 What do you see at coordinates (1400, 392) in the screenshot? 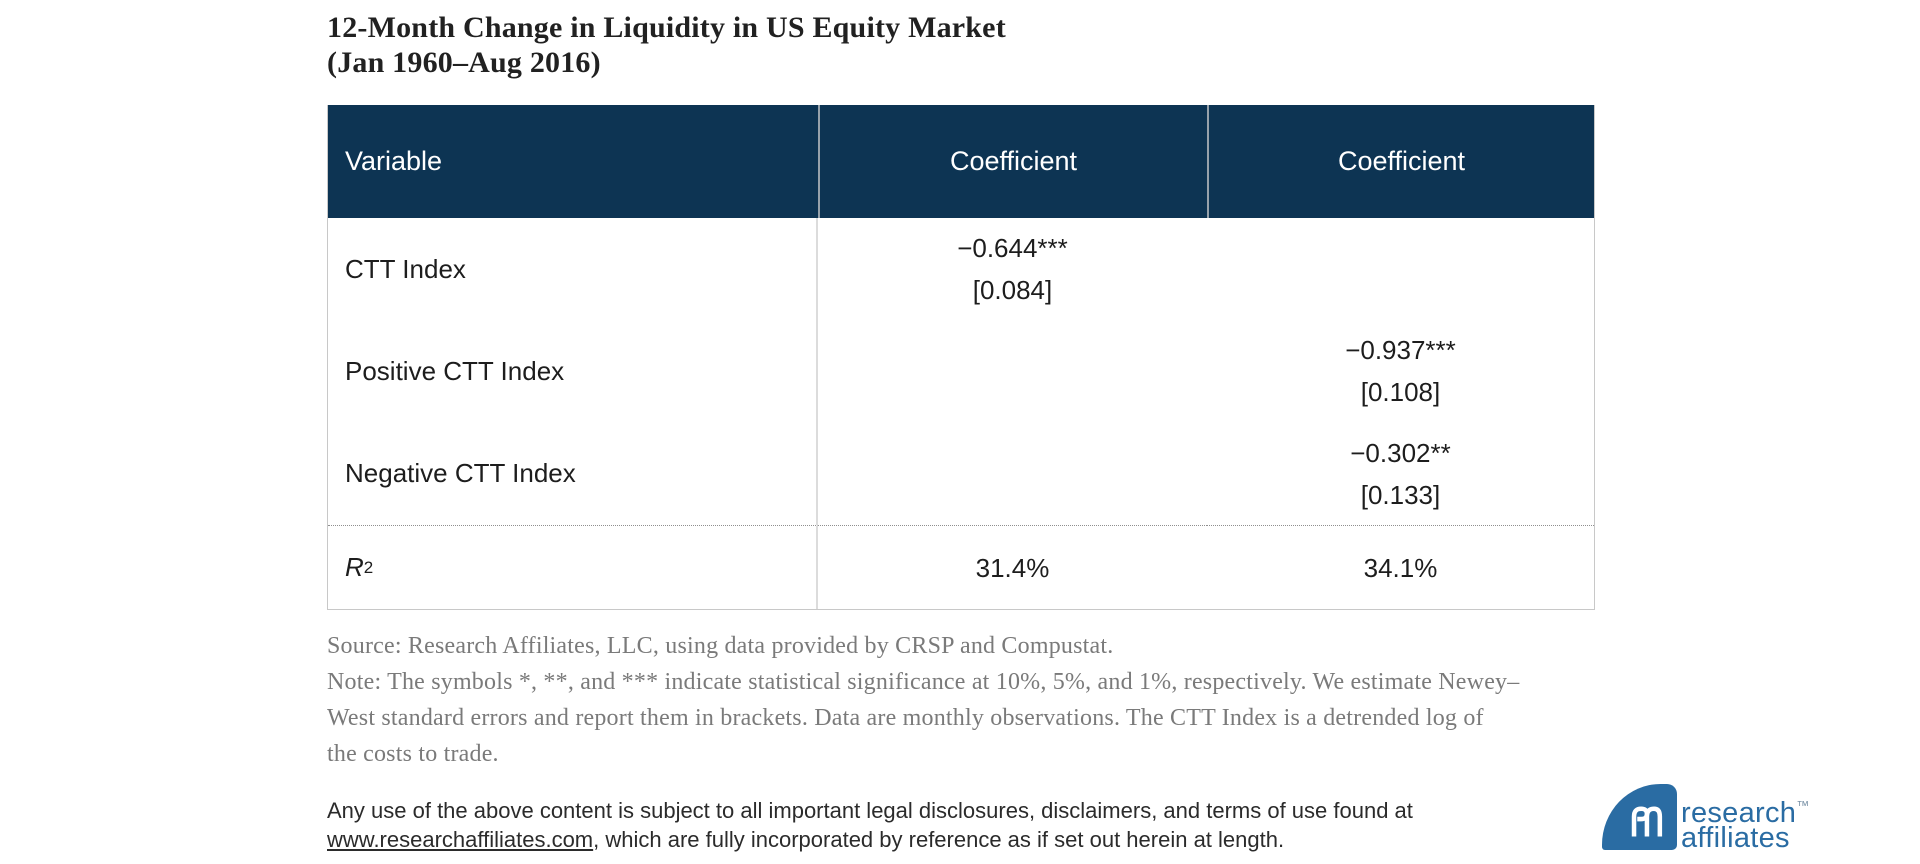
I see `standard-error-value: [0.108]` at bounding box center [1400, 392].